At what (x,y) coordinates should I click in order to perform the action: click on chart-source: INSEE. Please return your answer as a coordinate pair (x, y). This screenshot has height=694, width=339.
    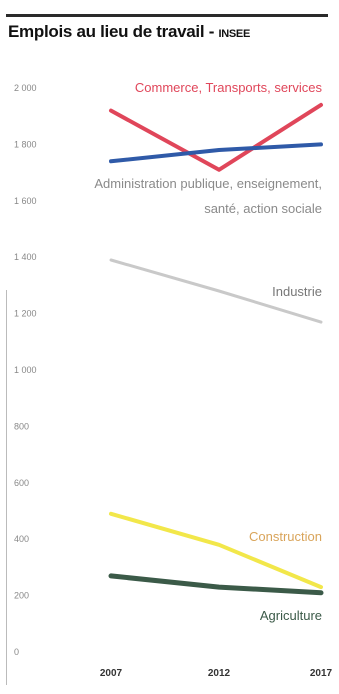
    Looking at the image, I should click on (234, 34).